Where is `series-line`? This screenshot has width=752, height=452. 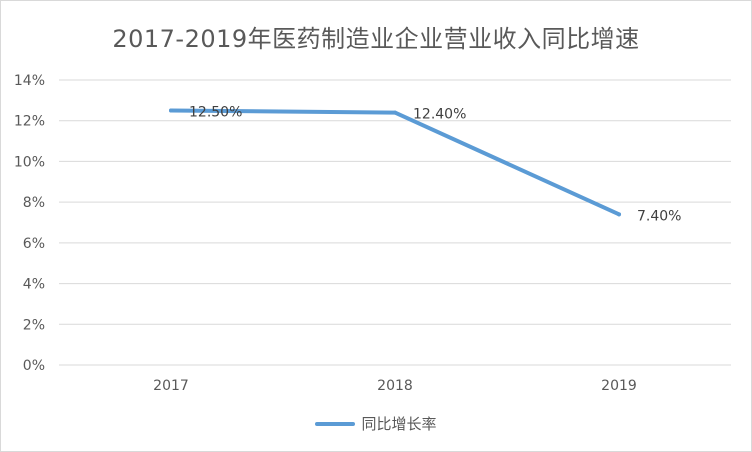
series-line is located at coordinates (395, 162).